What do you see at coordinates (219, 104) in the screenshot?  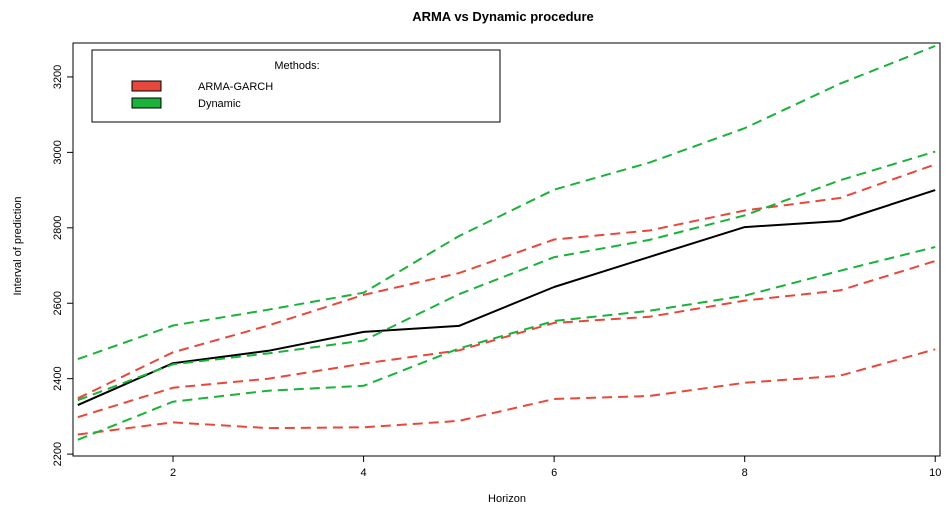 I see `legend-label-dynamic: Dynamic` at bounding box center [219, 104].